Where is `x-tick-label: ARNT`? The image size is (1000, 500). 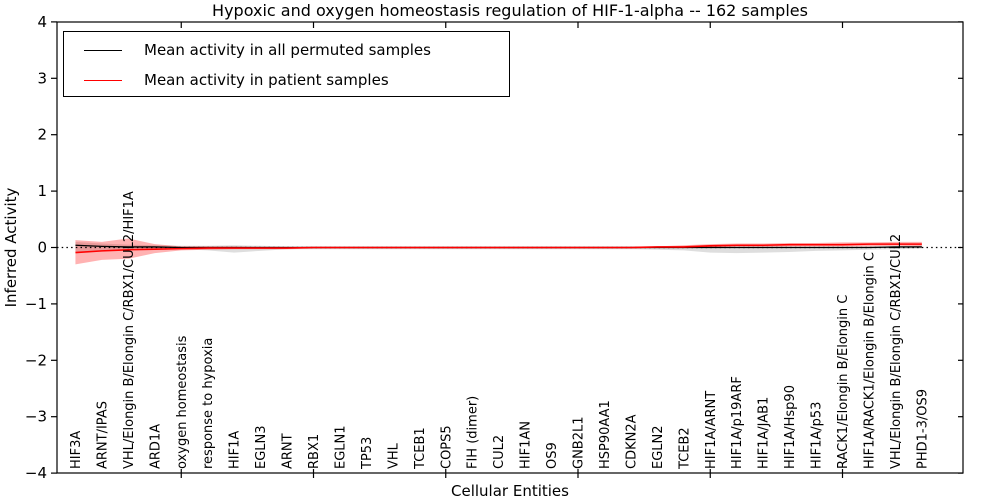 x-tick-label: ARNT is located at coordinates (288, 451).